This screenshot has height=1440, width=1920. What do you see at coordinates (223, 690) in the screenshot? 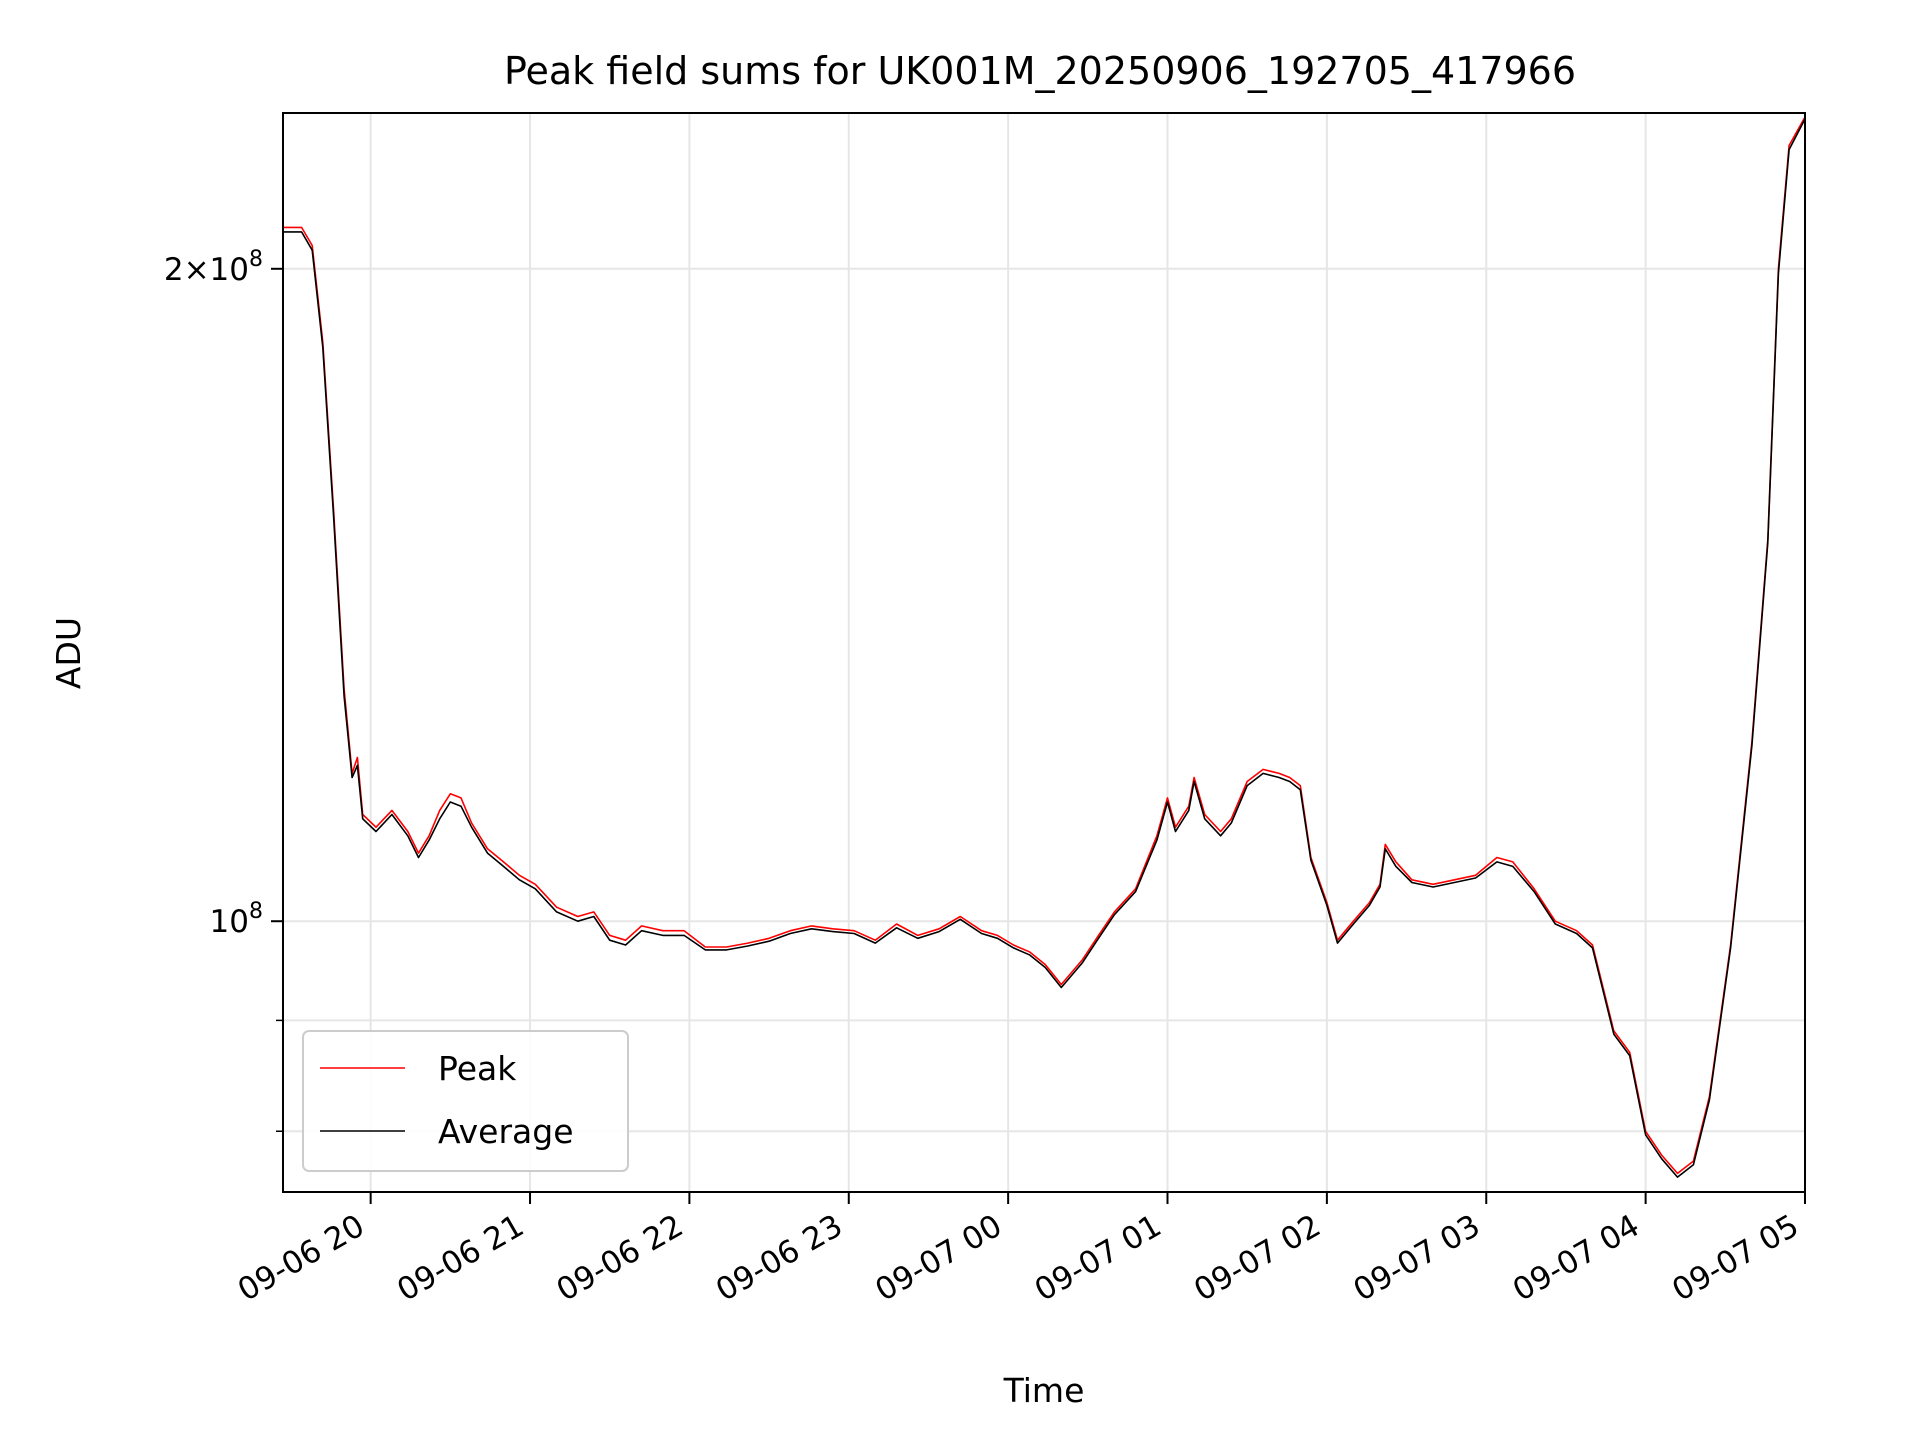
I see `y-axis-ticks: 108 2×108` at bounding box center [223, 690].